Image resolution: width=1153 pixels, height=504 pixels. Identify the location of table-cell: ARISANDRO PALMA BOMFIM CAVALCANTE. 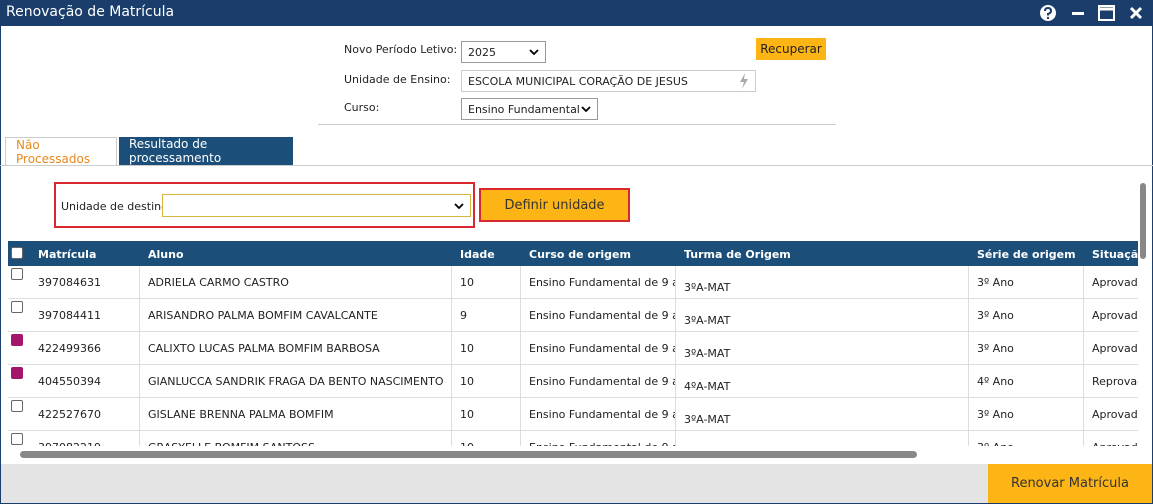
(296, 315).